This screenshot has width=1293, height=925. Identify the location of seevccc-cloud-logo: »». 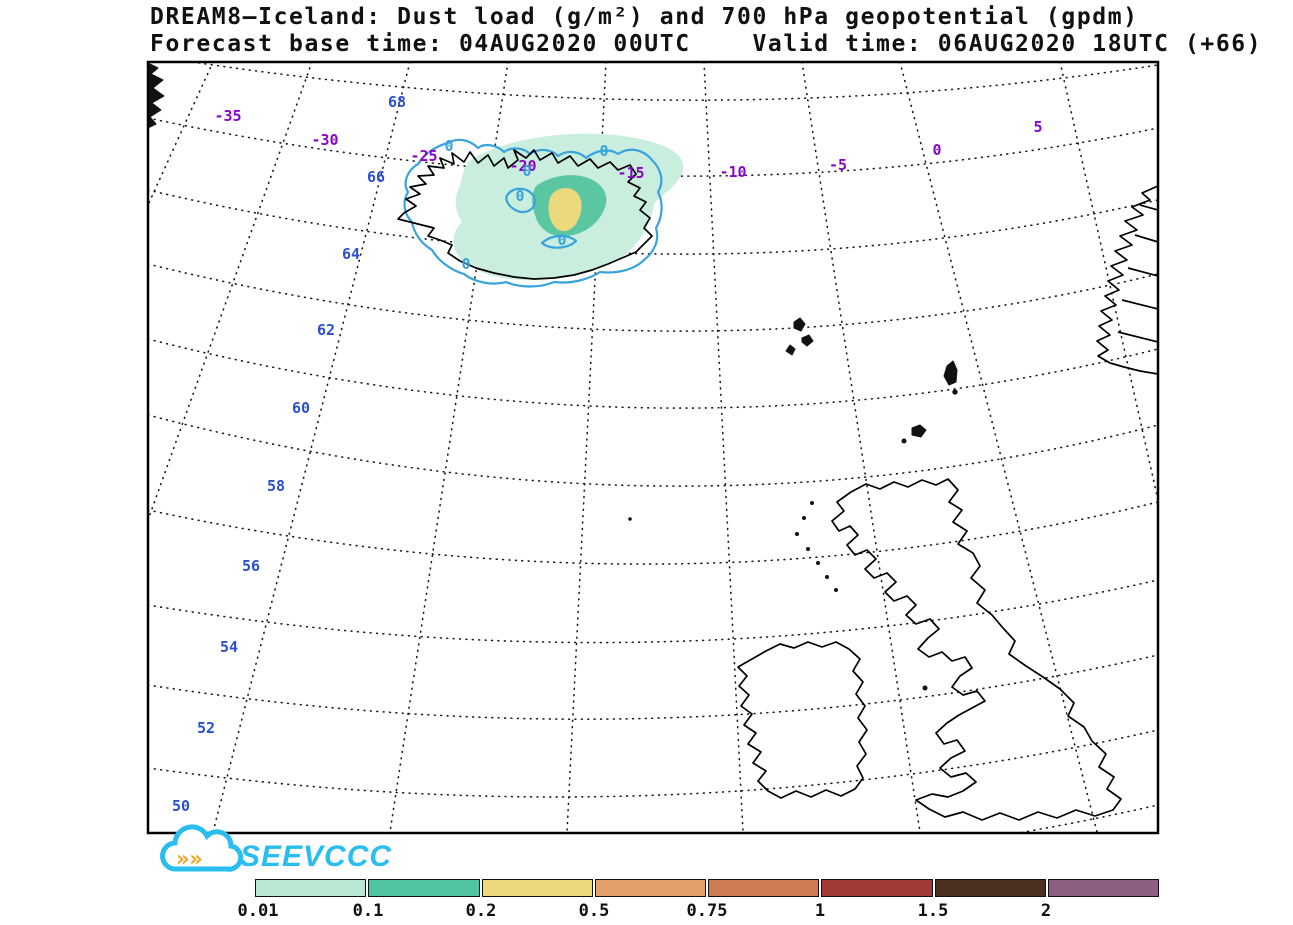
(202, 848).